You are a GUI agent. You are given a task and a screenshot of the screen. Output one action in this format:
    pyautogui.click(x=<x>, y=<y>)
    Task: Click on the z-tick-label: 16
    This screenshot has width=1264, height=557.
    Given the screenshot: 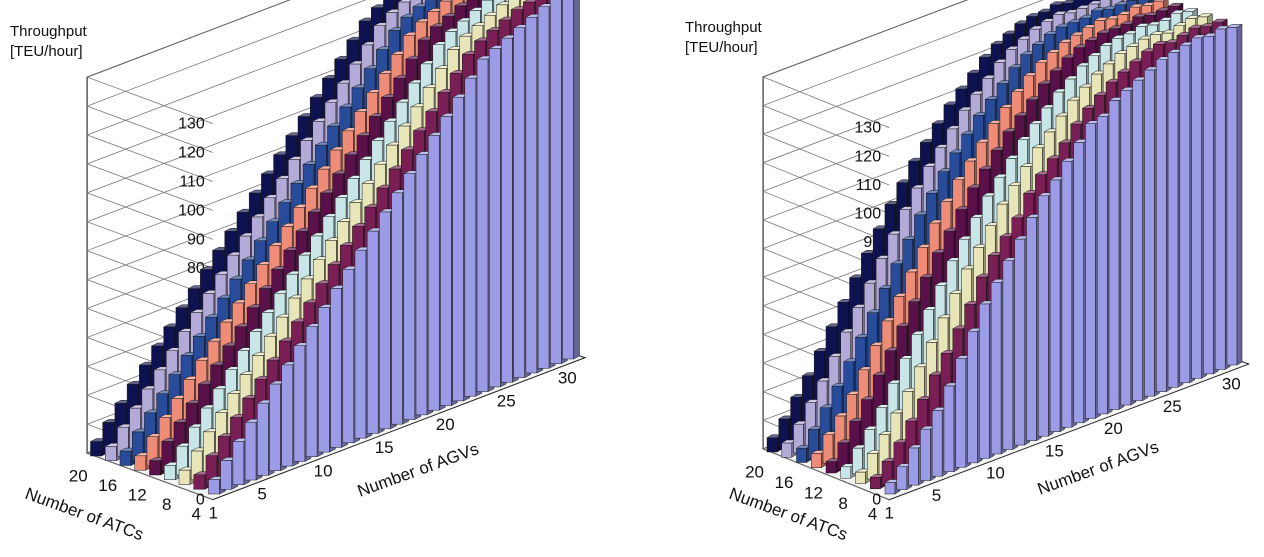 What is the action you would take?
    pyautogui.click(x=784, y=482)
    